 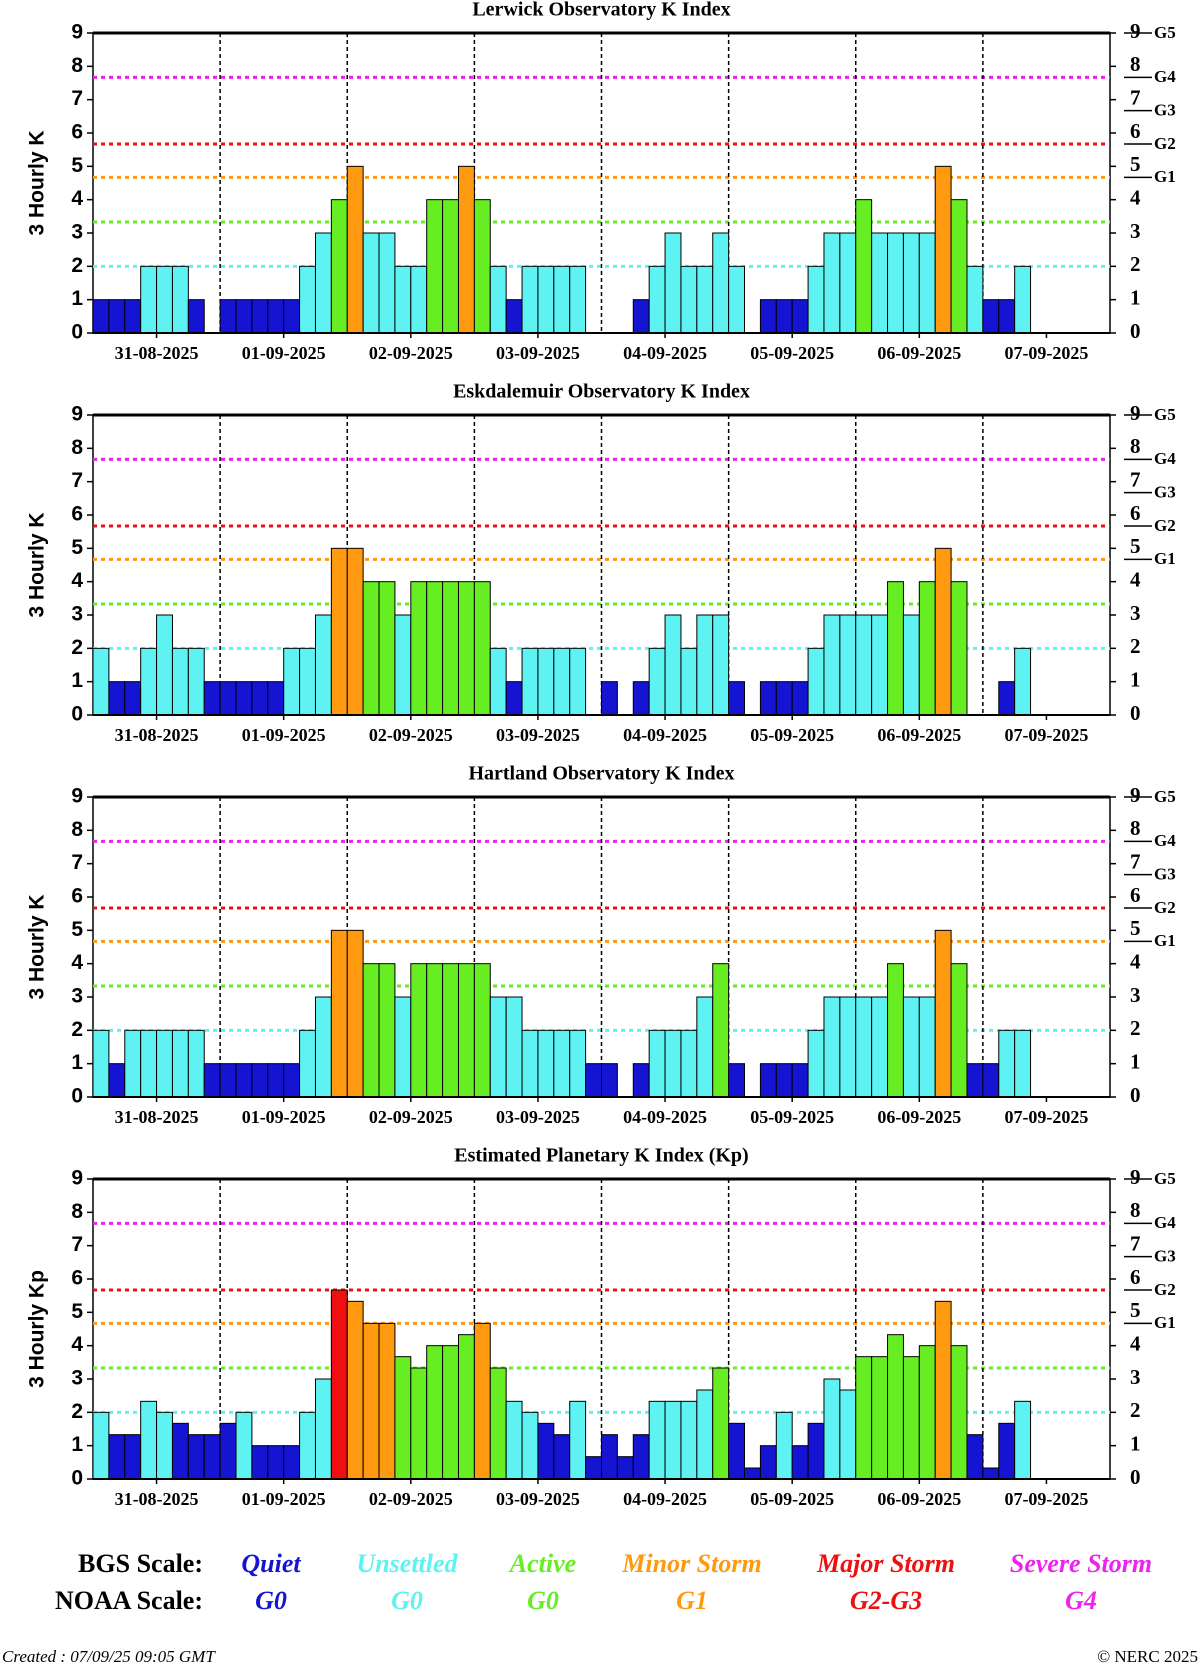 What do you see at coordinates (77, 414) in the screenshot?
I see `y-tick-label: 9` at bounding box center [77, 414].